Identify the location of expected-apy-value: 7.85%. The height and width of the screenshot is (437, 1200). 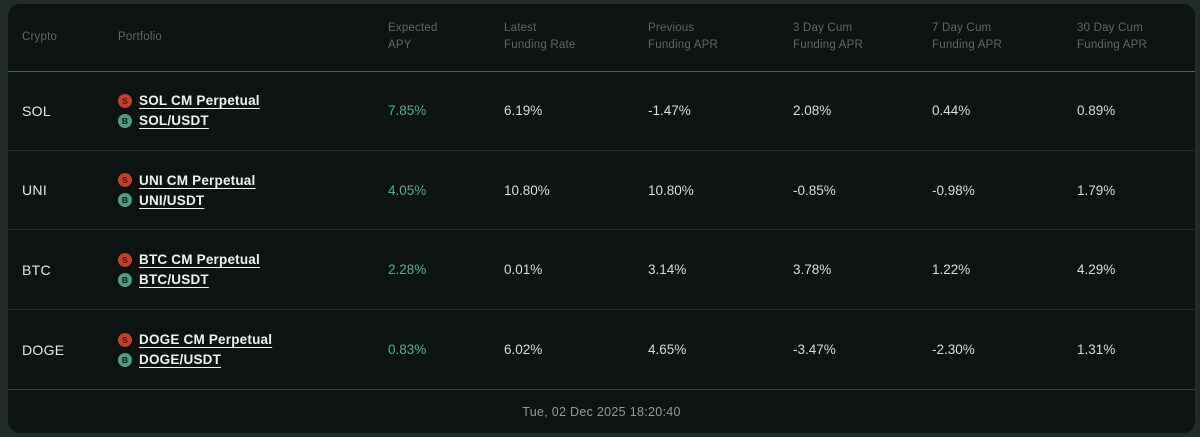
(407, 111).